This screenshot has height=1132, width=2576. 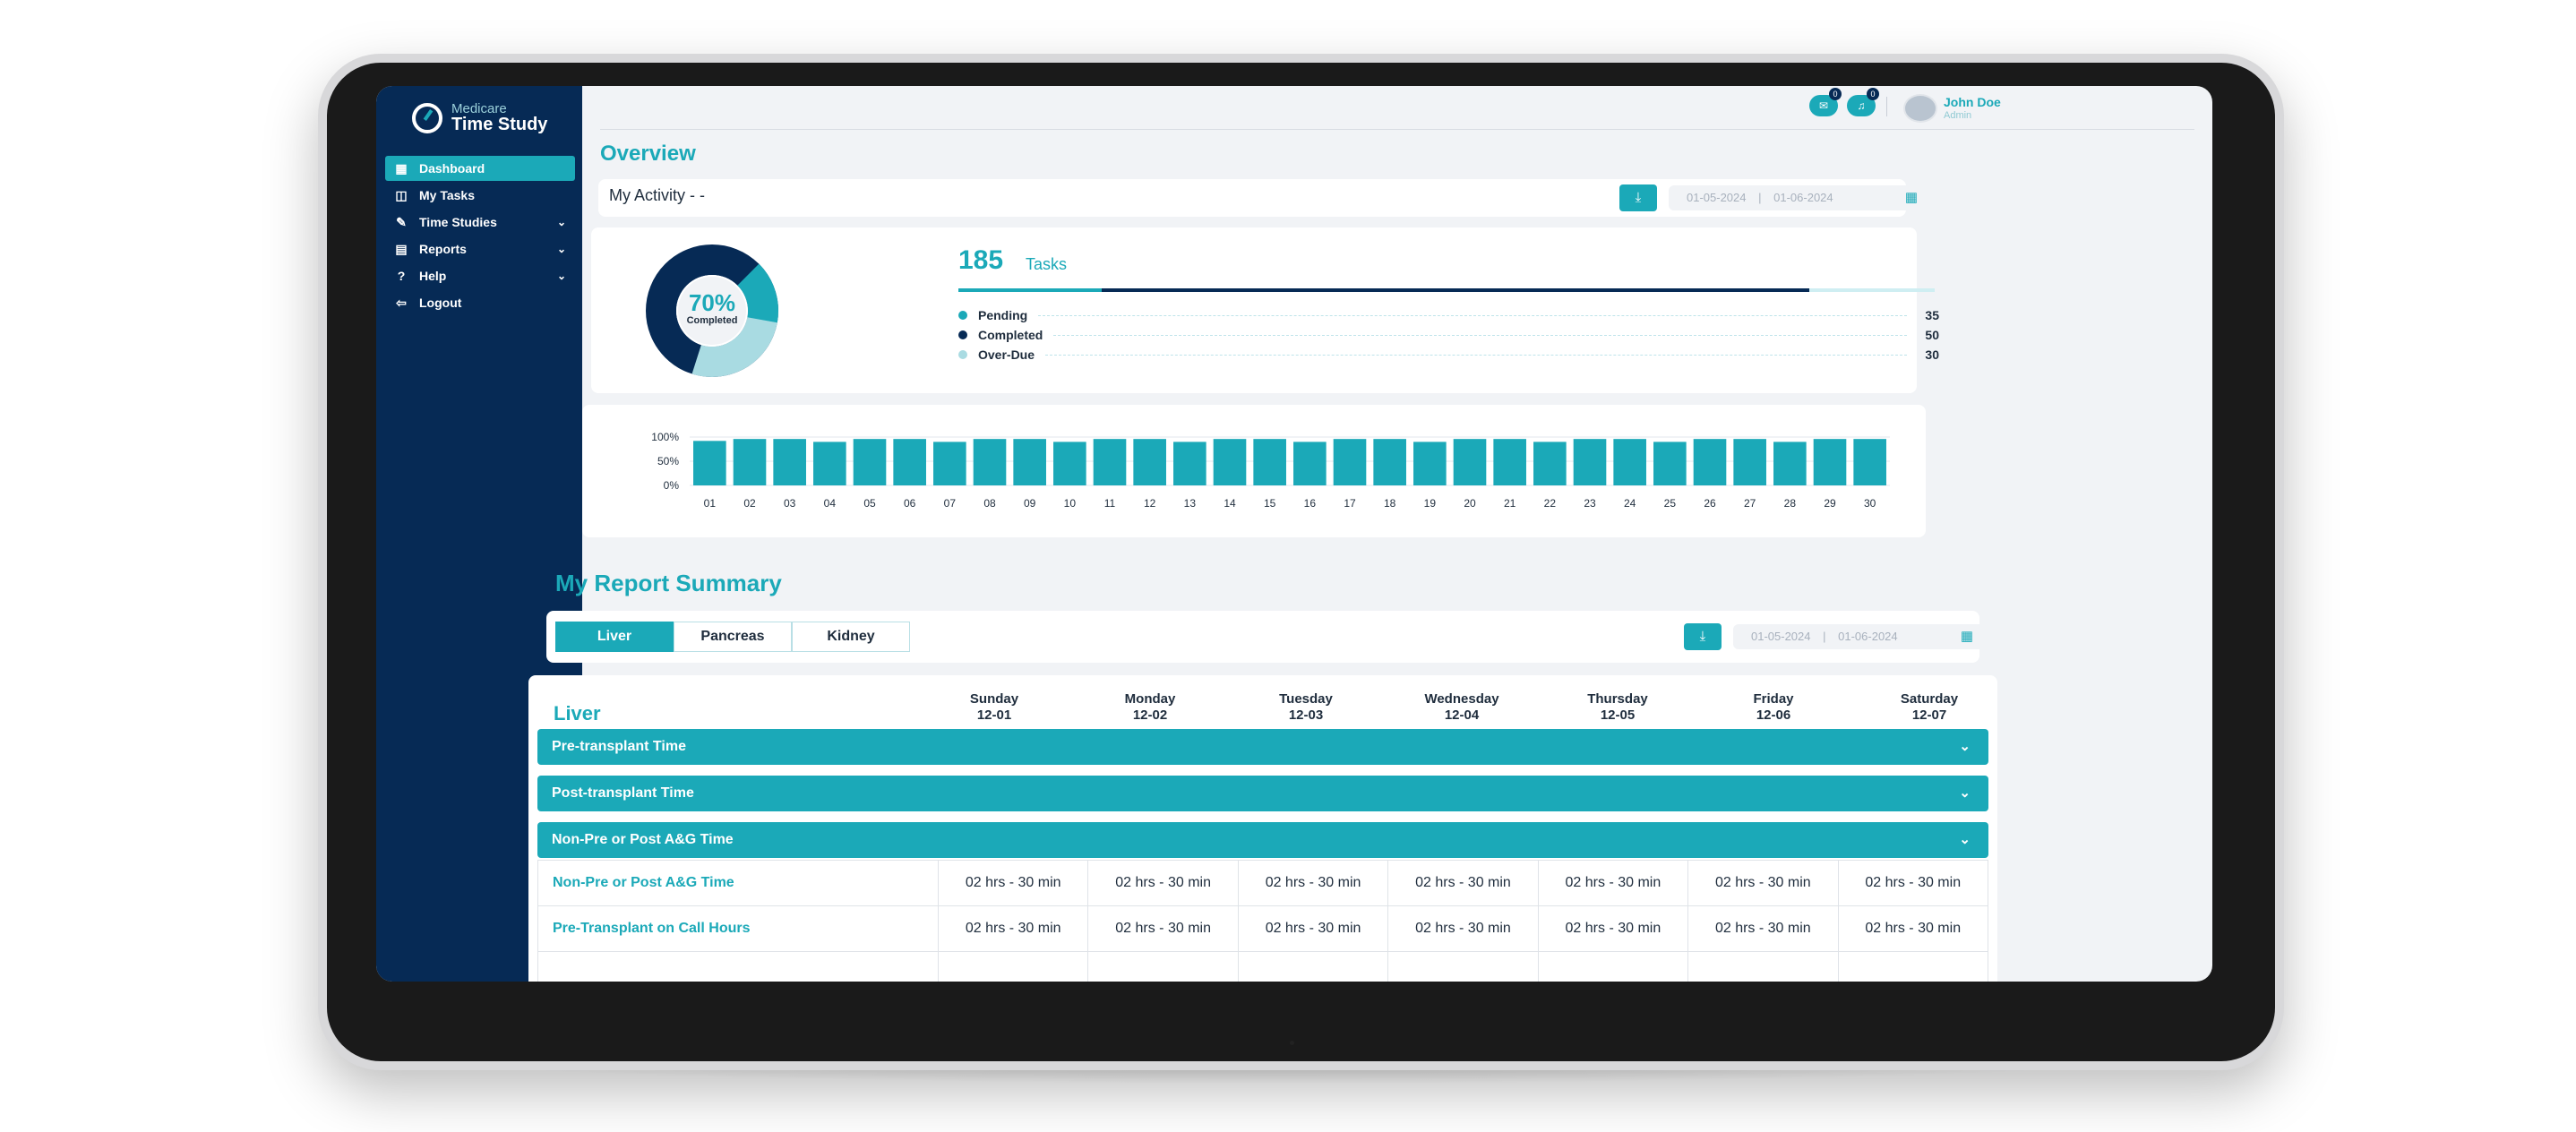 What do you see at coordinates (672, 485) in the screenshot?
I see `y-tick-label: 0%` at bounding box center [672, 485].